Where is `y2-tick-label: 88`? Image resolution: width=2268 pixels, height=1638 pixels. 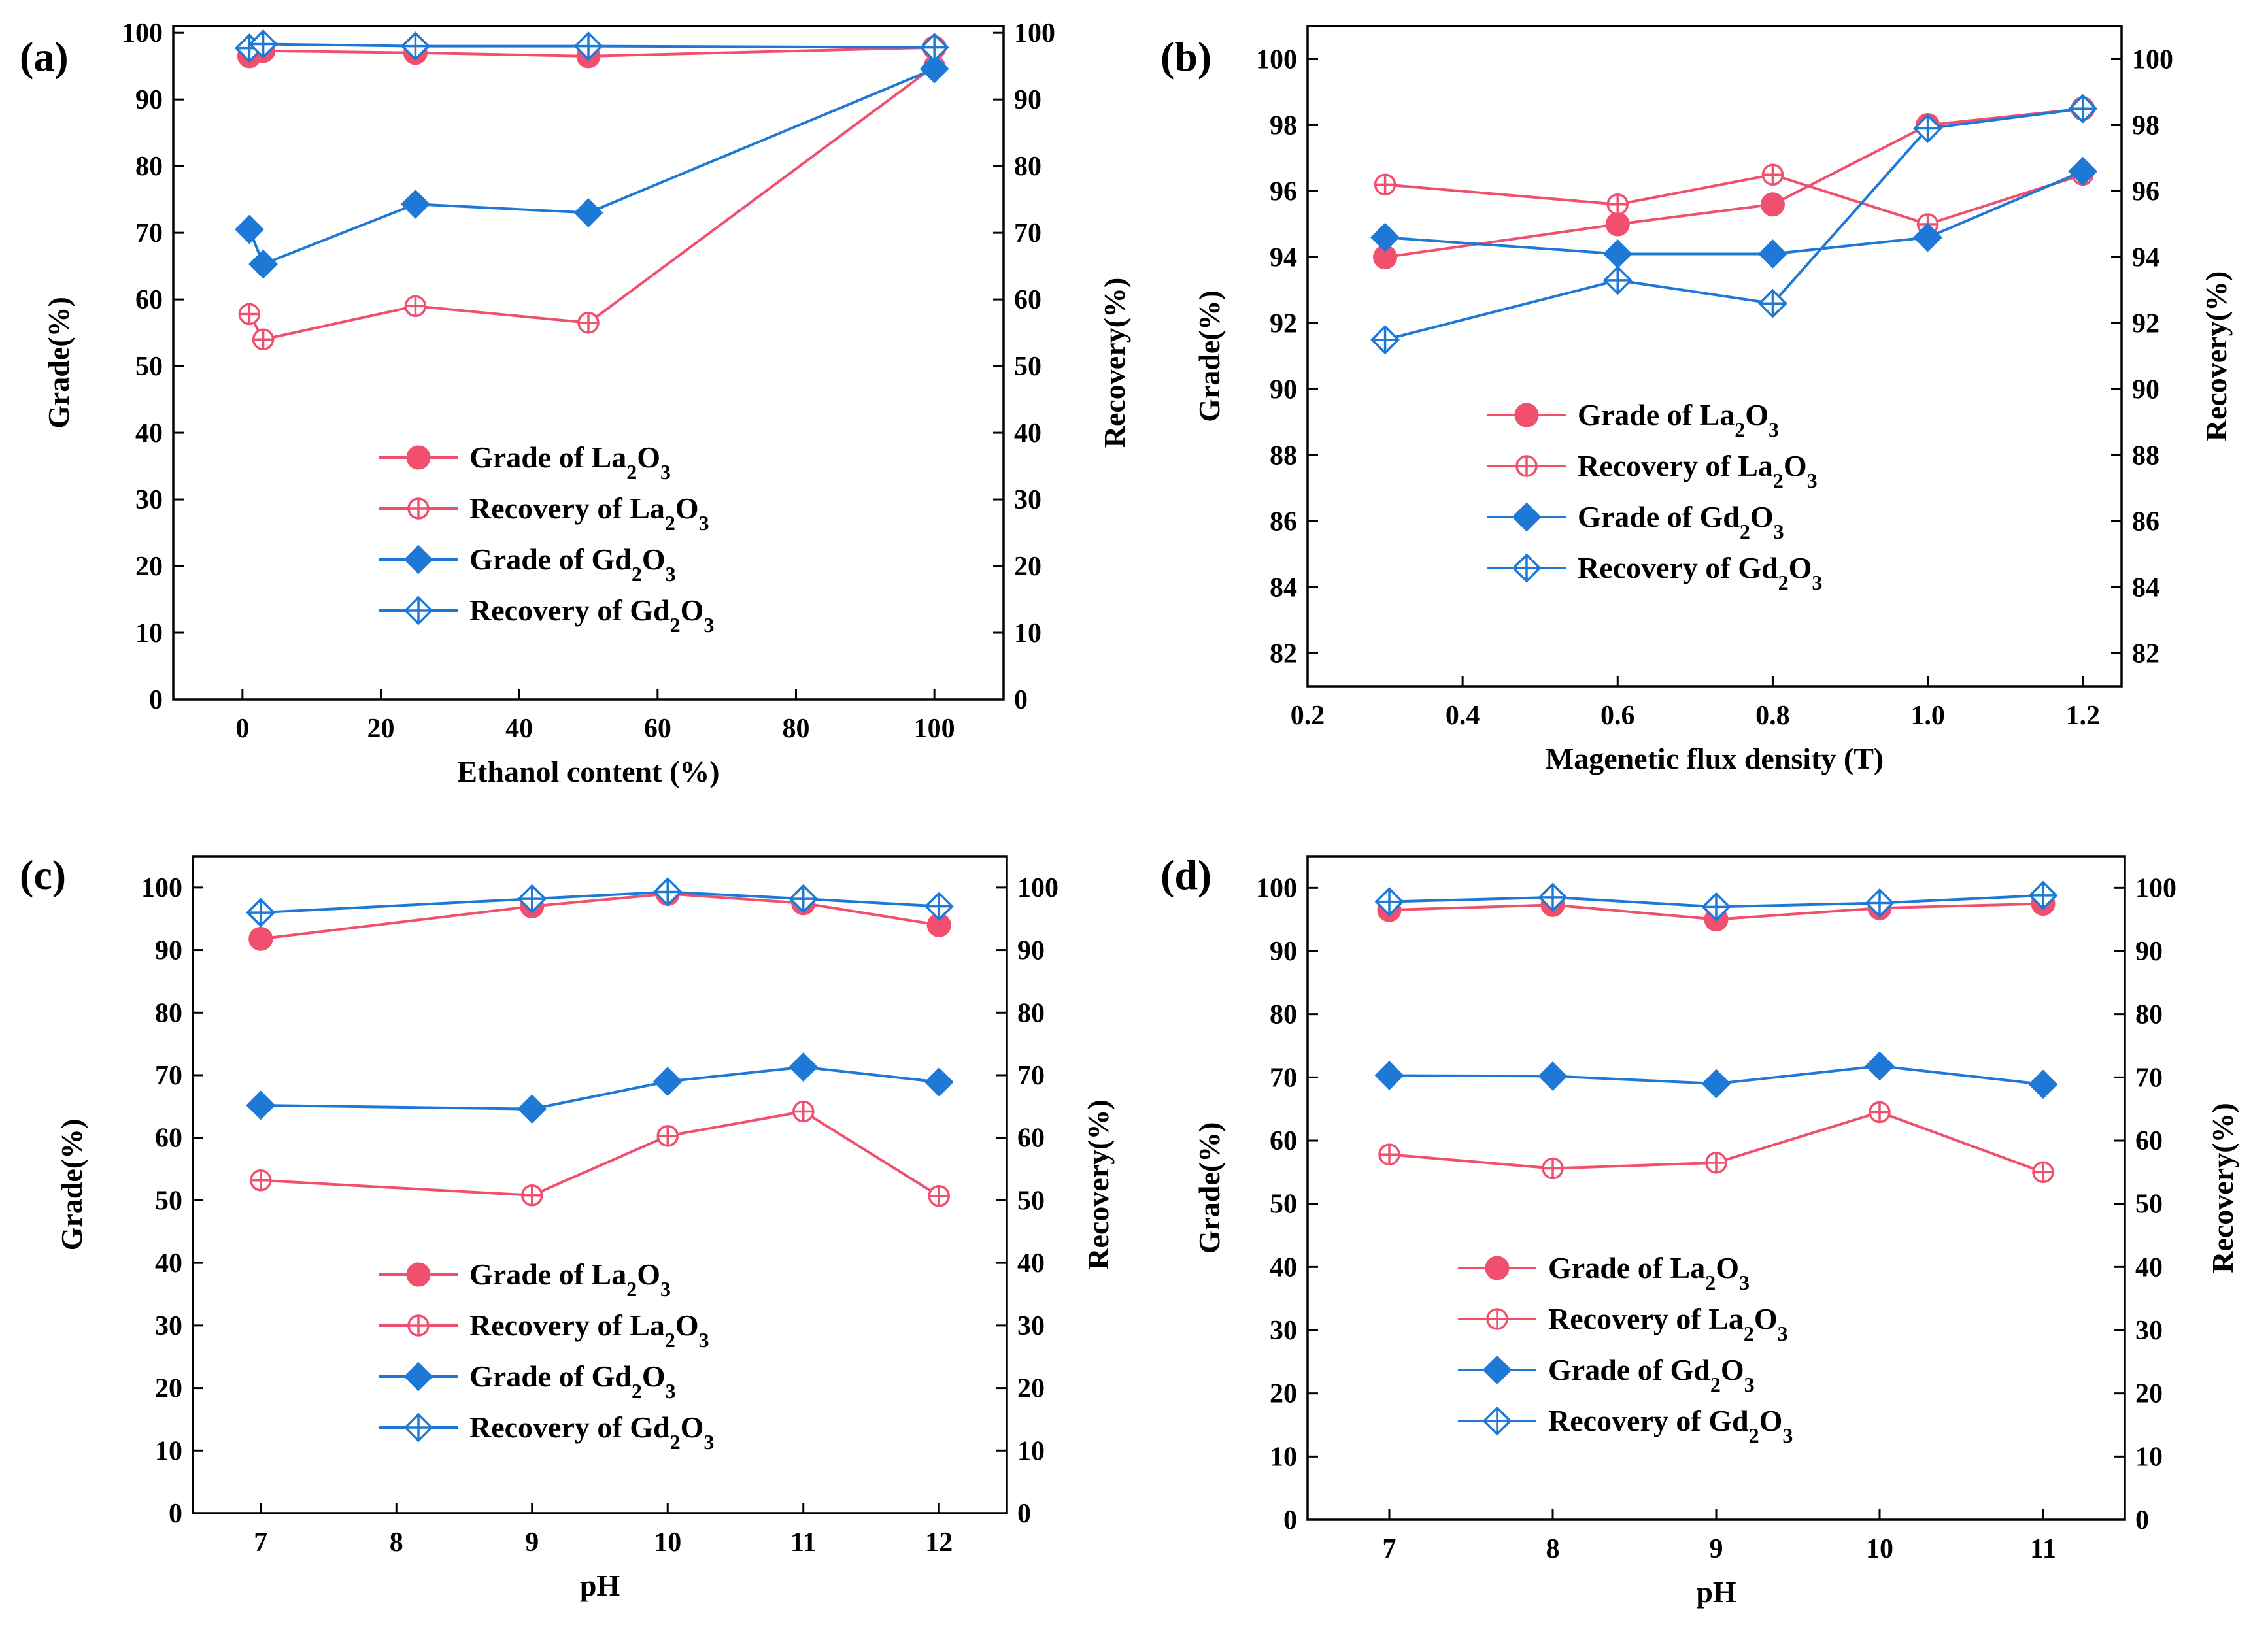 y2-tick-label: 88 is located at coordinates (2145, 456).